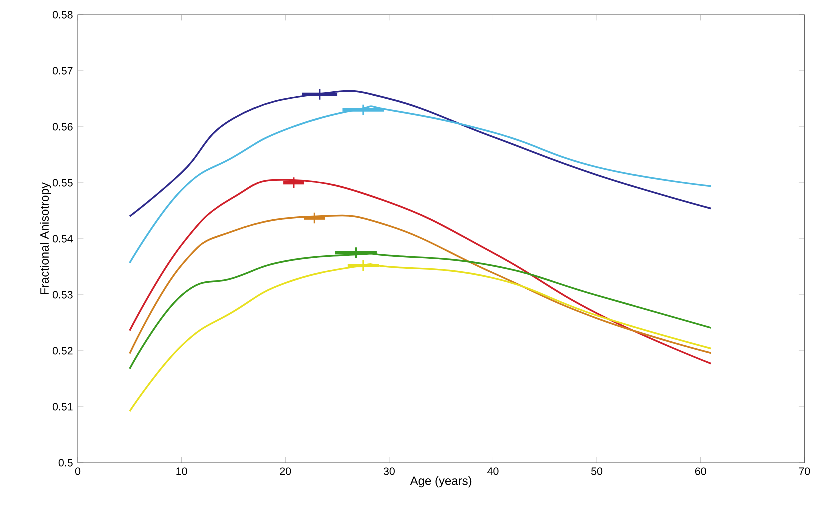 This screenshot has width=821, height=509. Describe the element at coordinates (700, 472) in the screenshot. I see `x-tick-label: 60` at that location.